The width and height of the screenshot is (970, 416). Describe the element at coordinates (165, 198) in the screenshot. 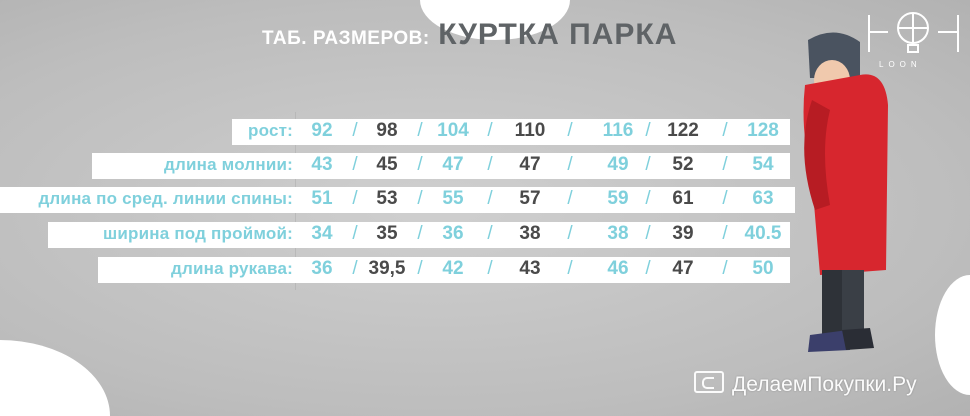

I see `row-label: длина по сред. линии спины:` at that location.